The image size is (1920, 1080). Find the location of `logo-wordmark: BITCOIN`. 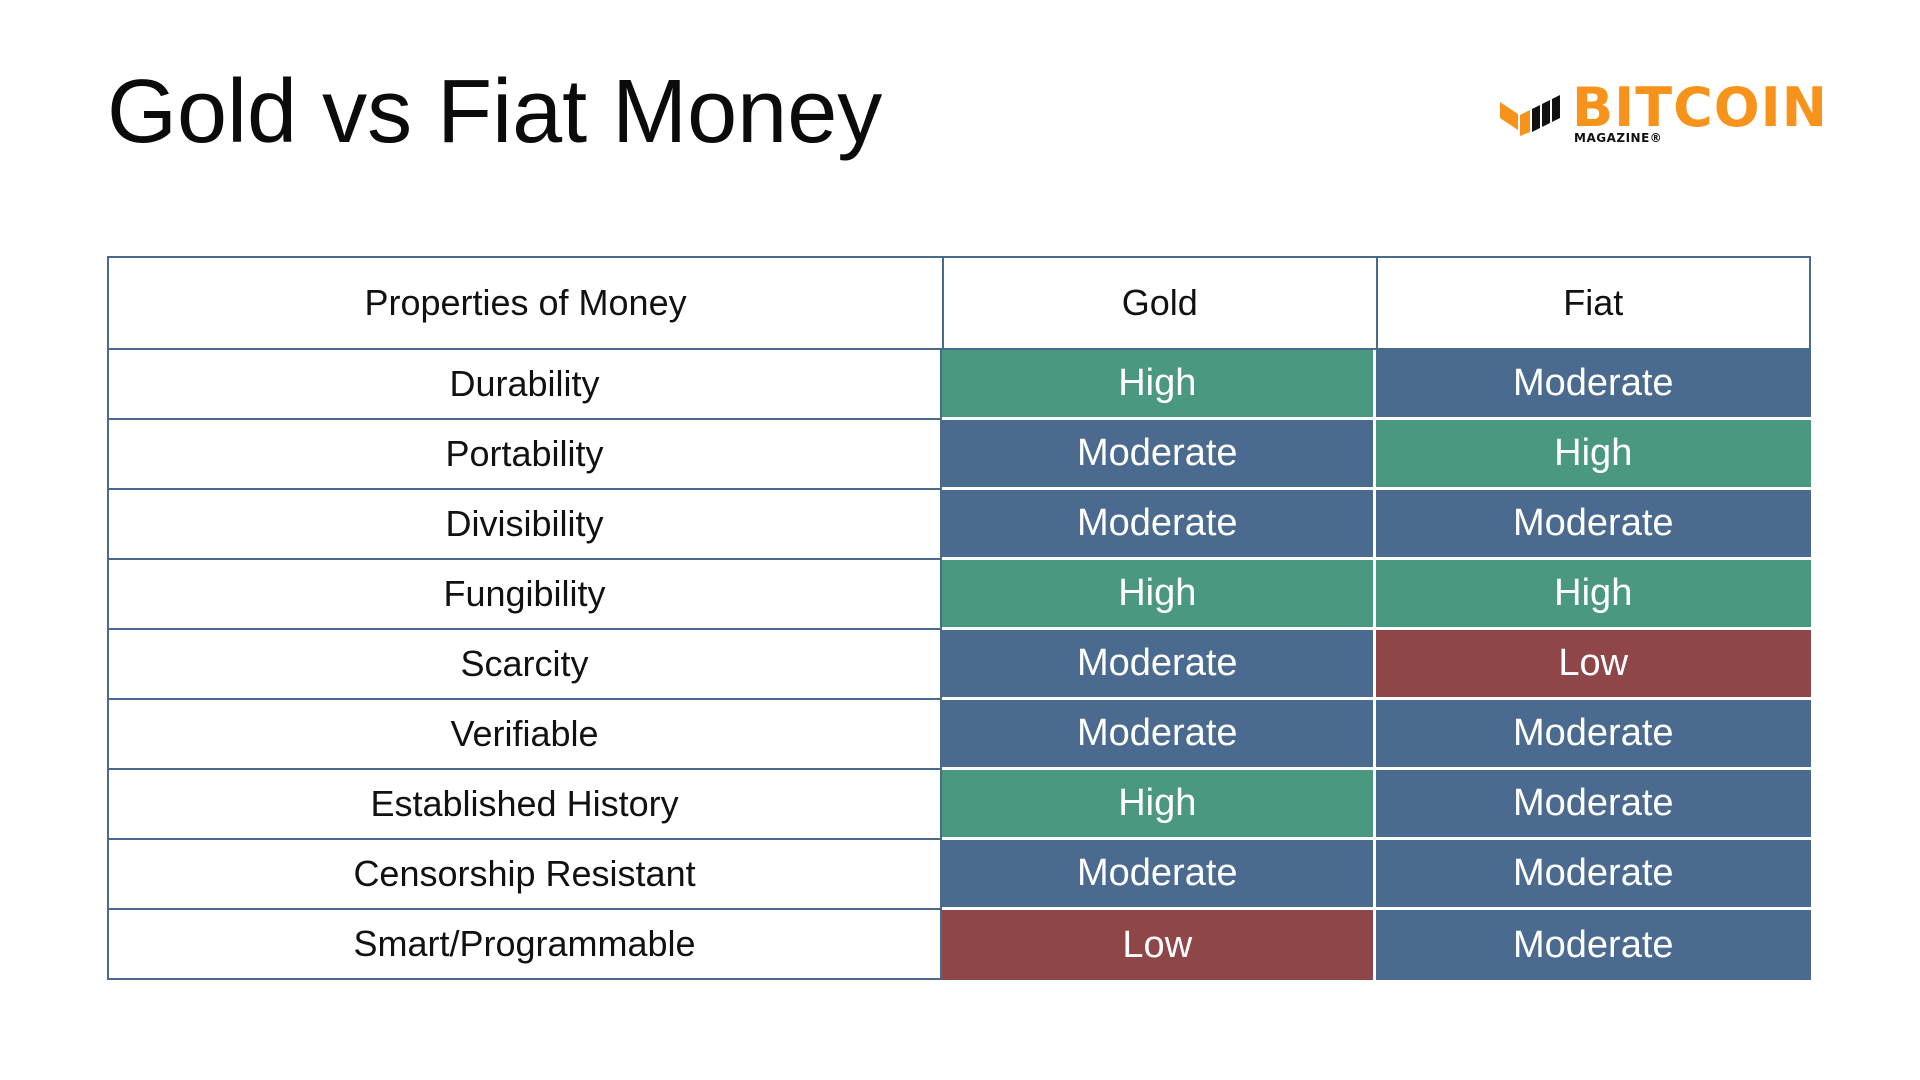

logo-wordmark: BITCOIN is located at coordinates (1700, 107).